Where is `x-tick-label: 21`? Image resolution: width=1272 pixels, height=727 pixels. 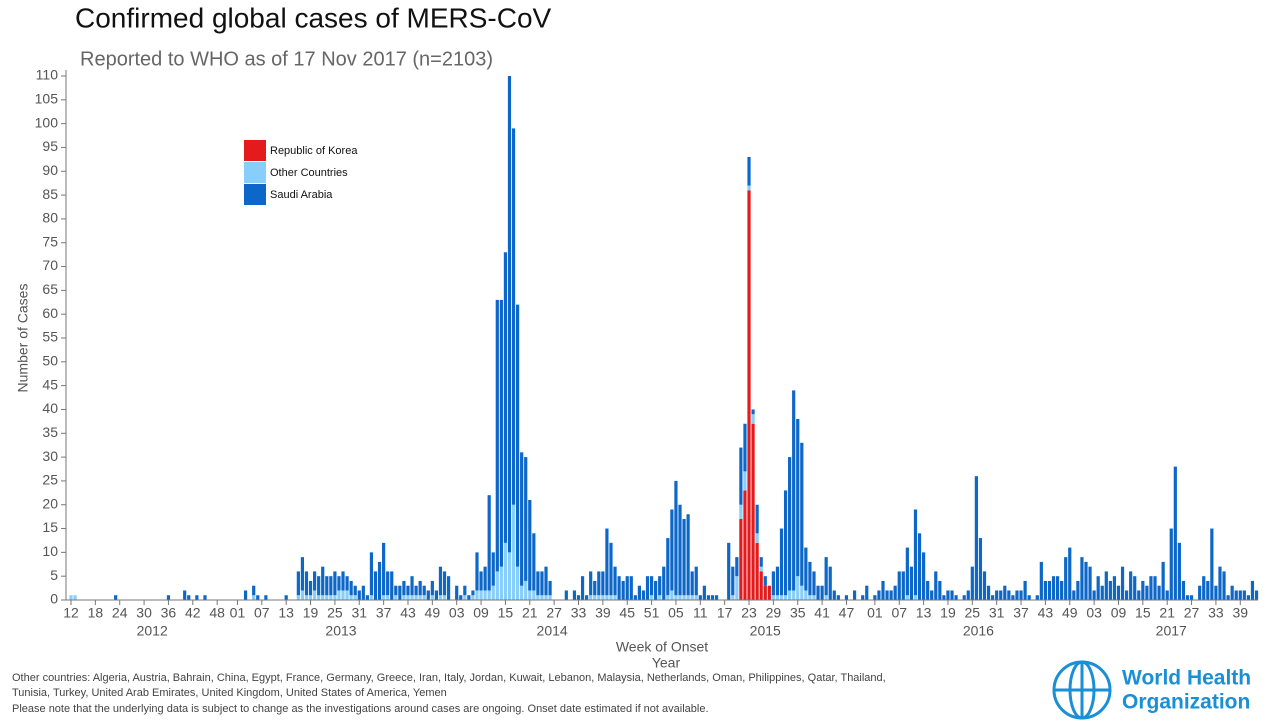 x-tick-label: 21 is located at coordinates (1167, 613).